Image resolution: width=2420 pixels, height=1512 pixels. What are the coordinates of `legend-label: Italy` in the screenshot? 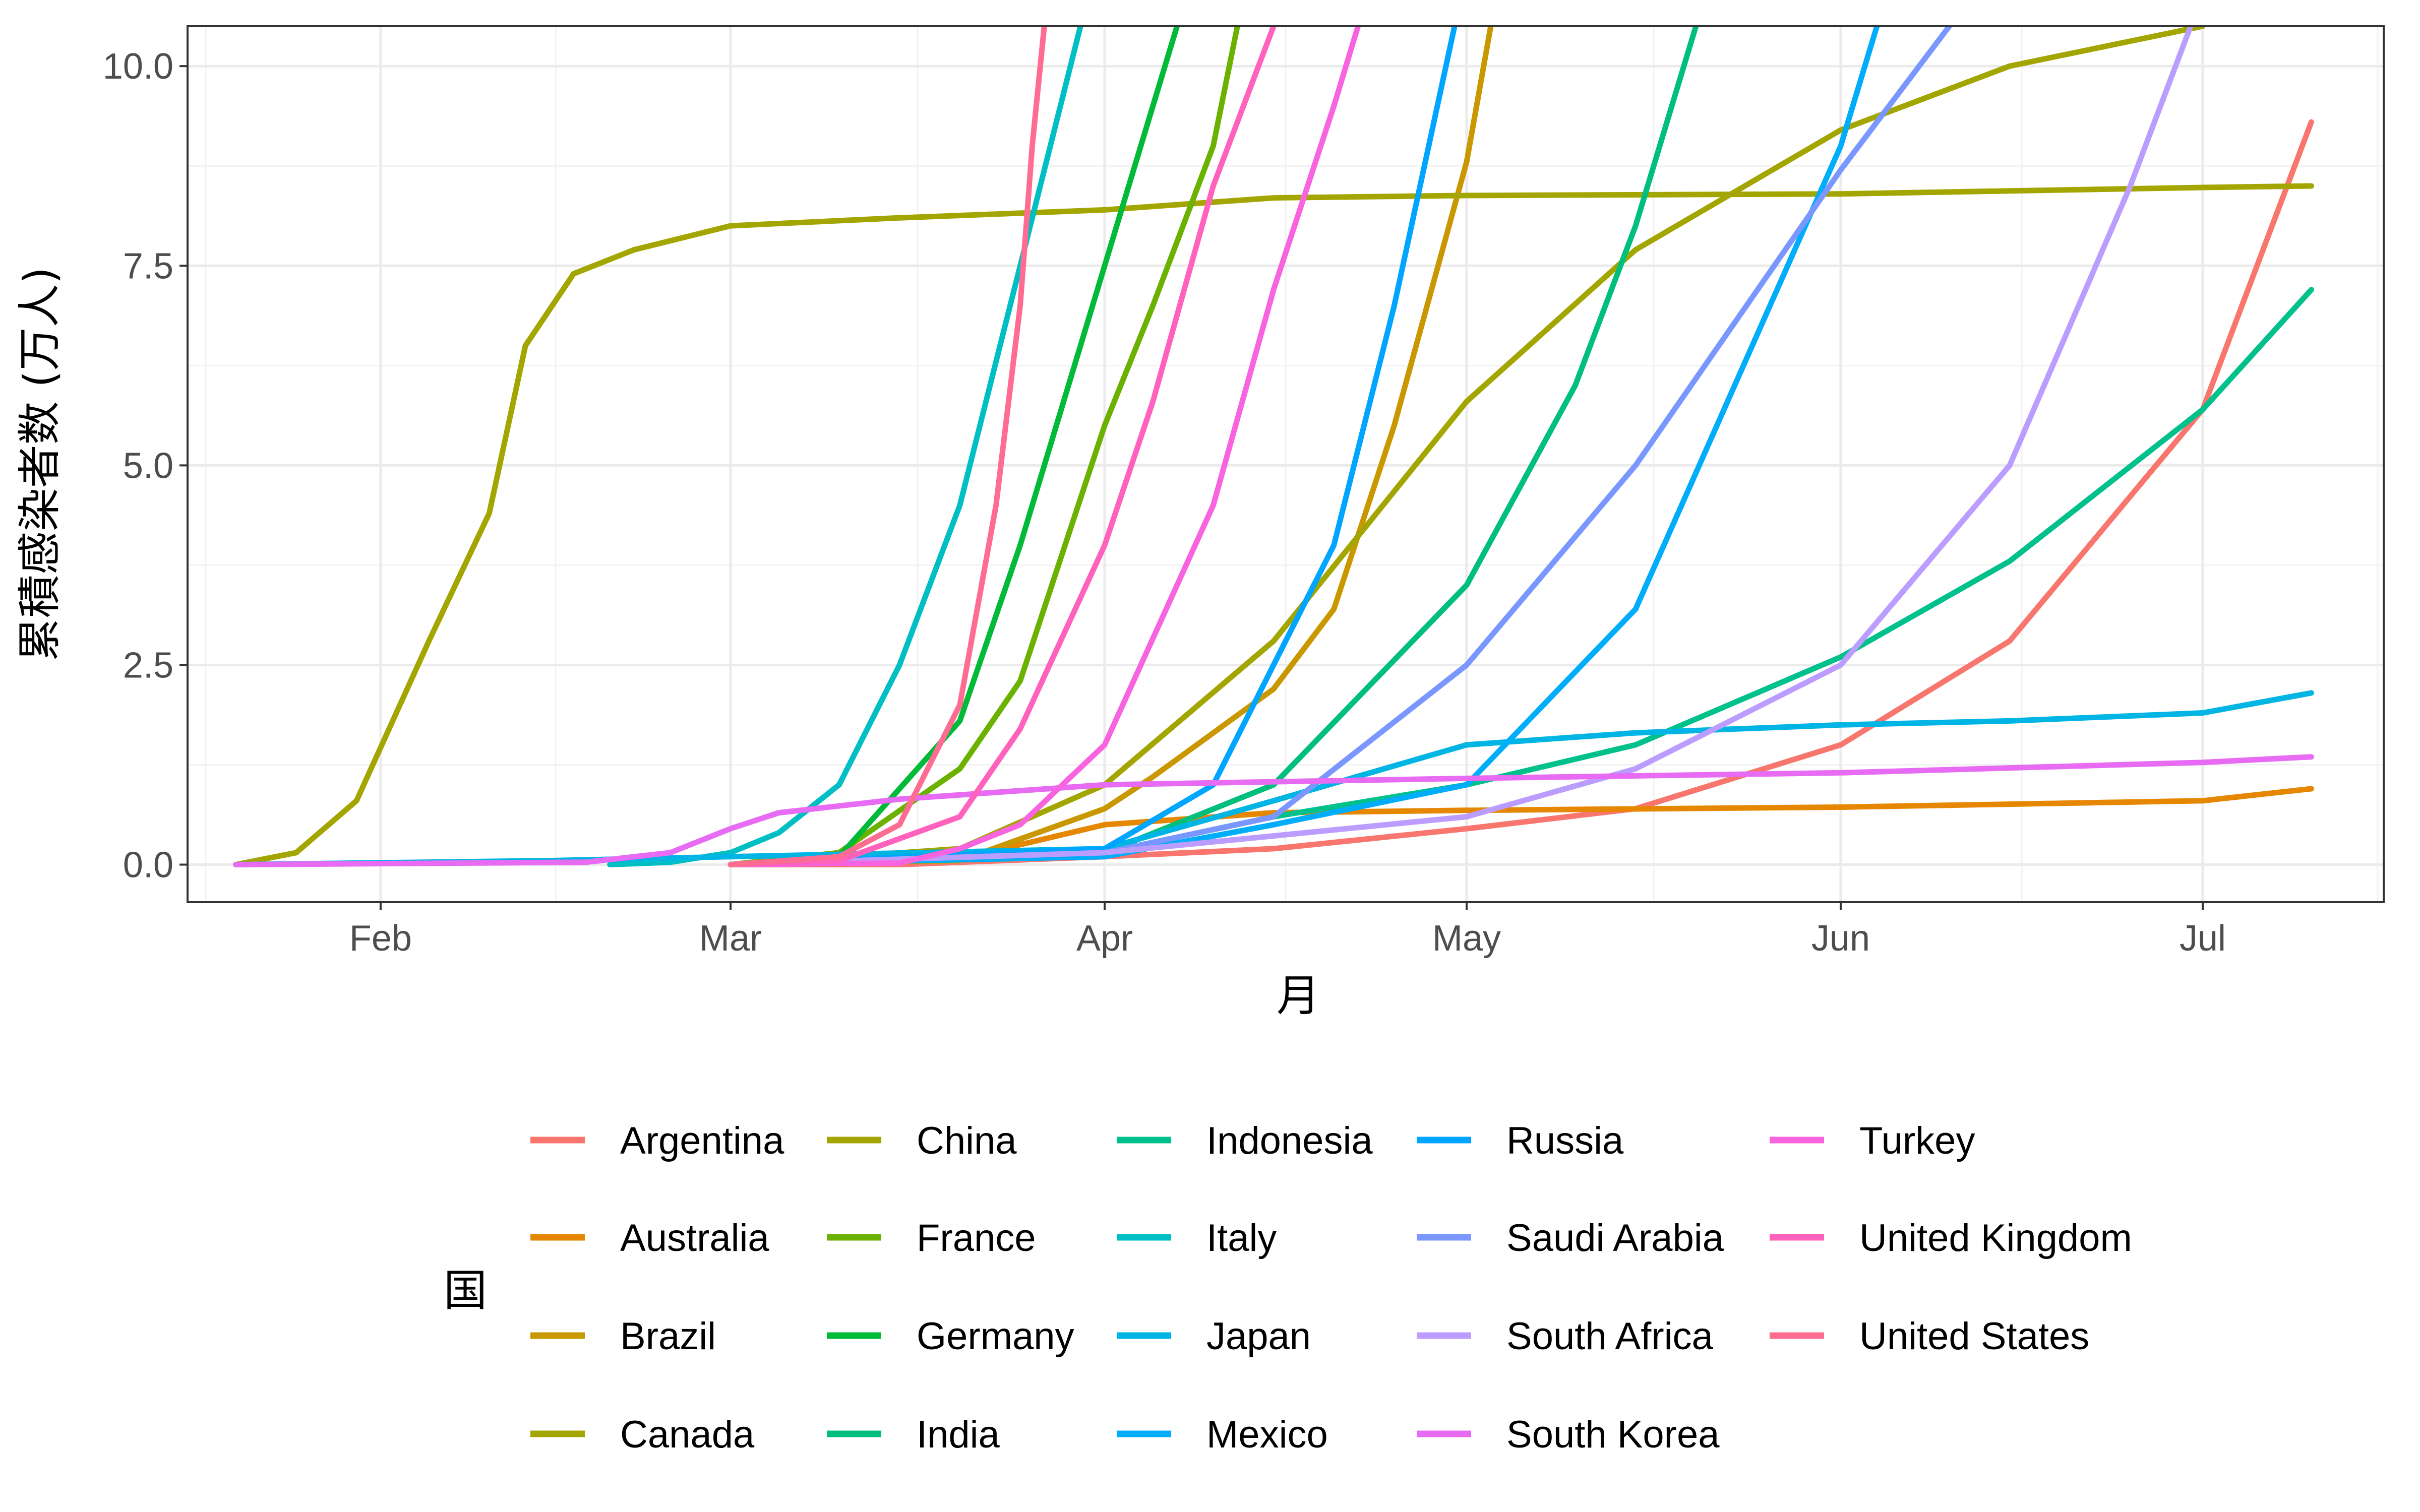 It's located at (1241, 1238).